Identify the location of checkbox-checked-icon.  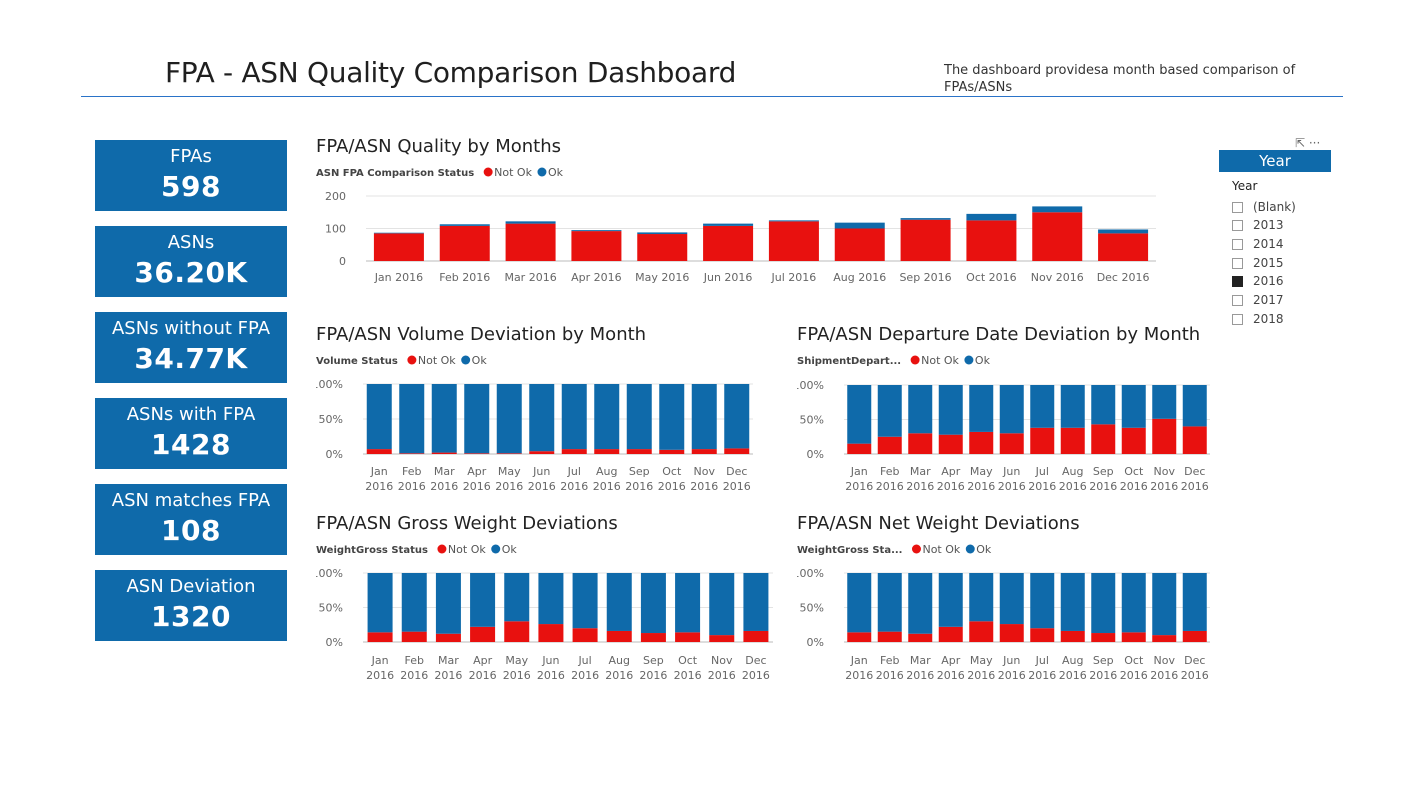
(1237, 281).